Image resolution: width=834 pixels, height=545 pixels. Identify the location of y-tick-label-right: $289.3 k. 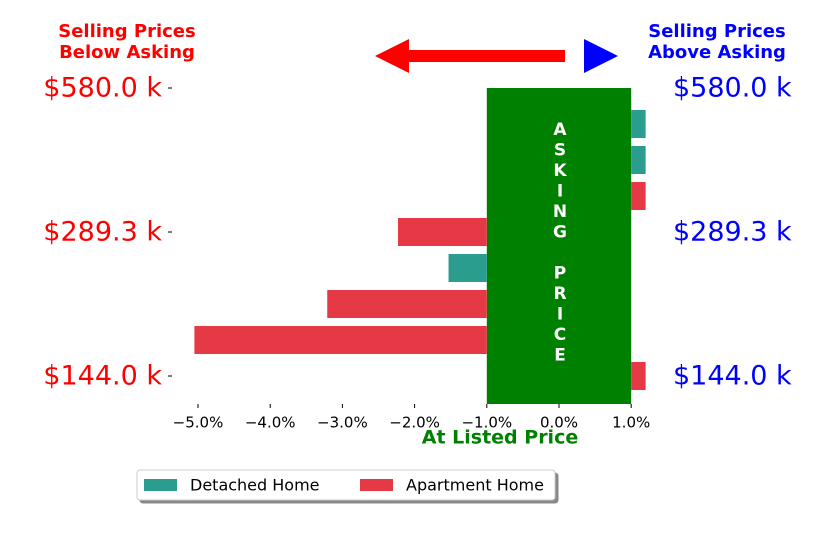
(732, 232).